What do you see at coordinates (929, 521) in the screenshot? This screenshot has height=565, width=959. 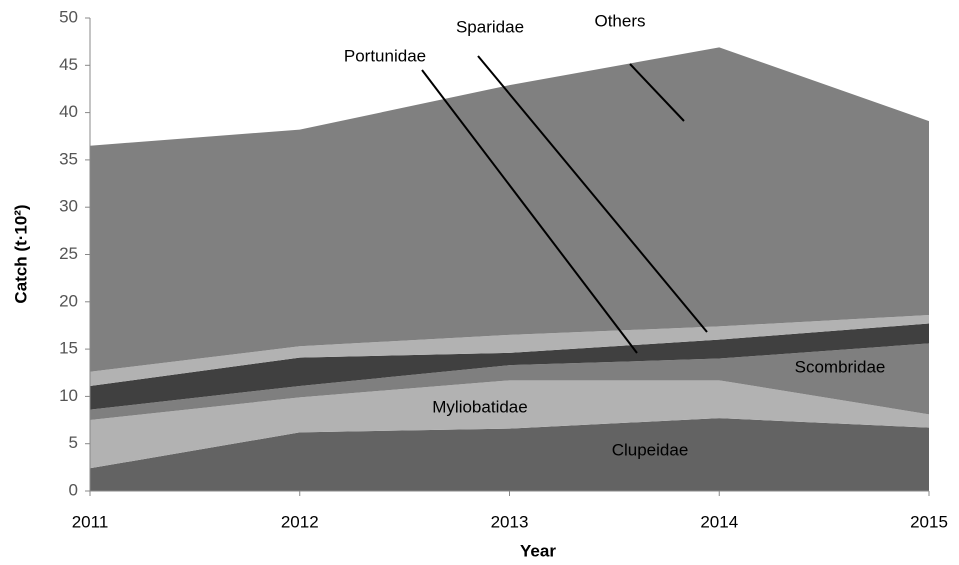 I see `x-tick-label: 2015` at bounding box center [929, 521].